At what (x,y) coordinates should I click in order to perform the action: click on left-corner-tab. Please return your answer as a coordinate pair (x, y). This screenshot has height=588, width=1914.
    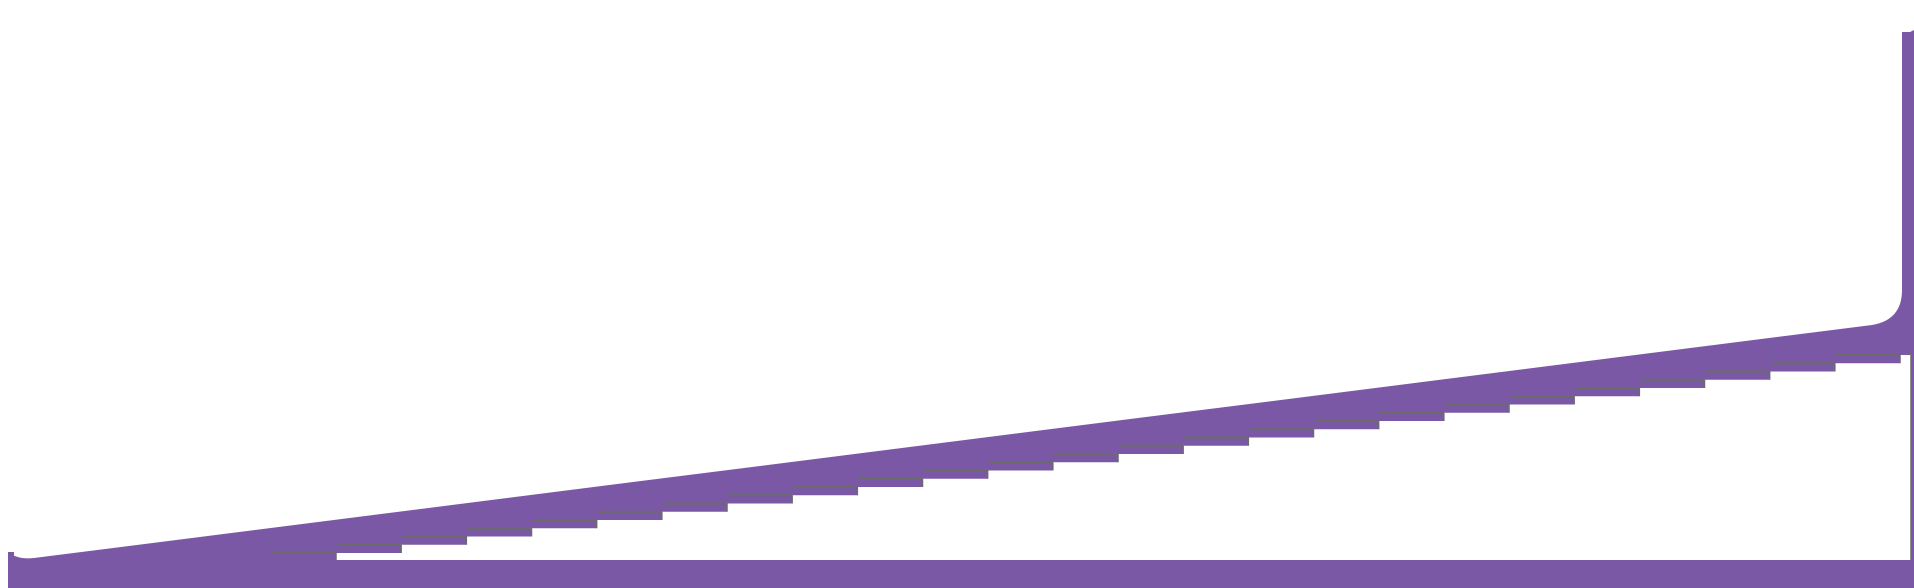
    Looking at the image, I should click on (11, 564).